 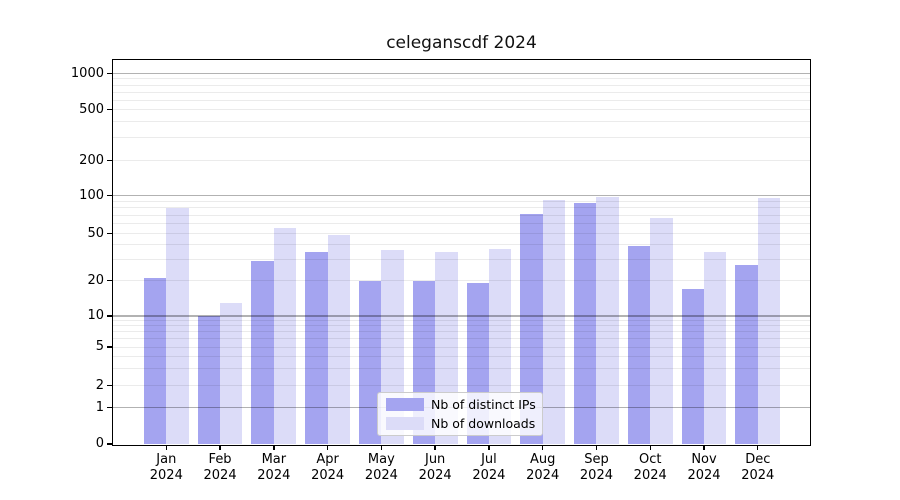 I want to click on y-tick-label-1000: 1000, so click(x=87, y=73).